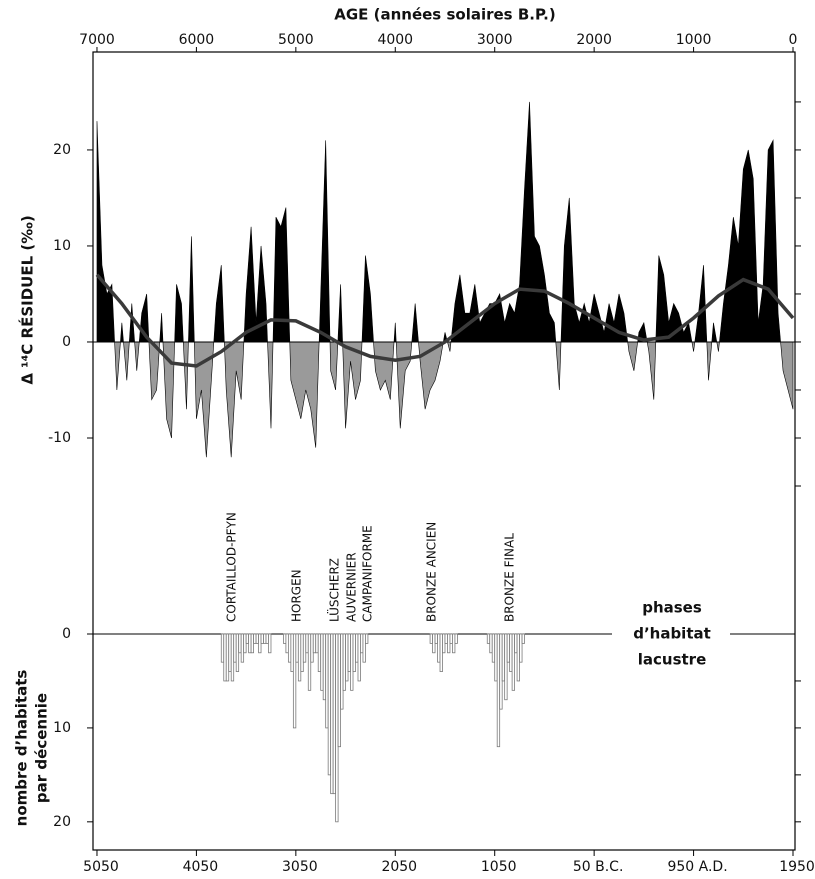 Image resolution: width=815 pixels, height=879 pixels. What do you see at coordinates (510, 577) in the screenshot?
I see `phase-label: BRONZE FINAL` at bounding box center [510, 577].